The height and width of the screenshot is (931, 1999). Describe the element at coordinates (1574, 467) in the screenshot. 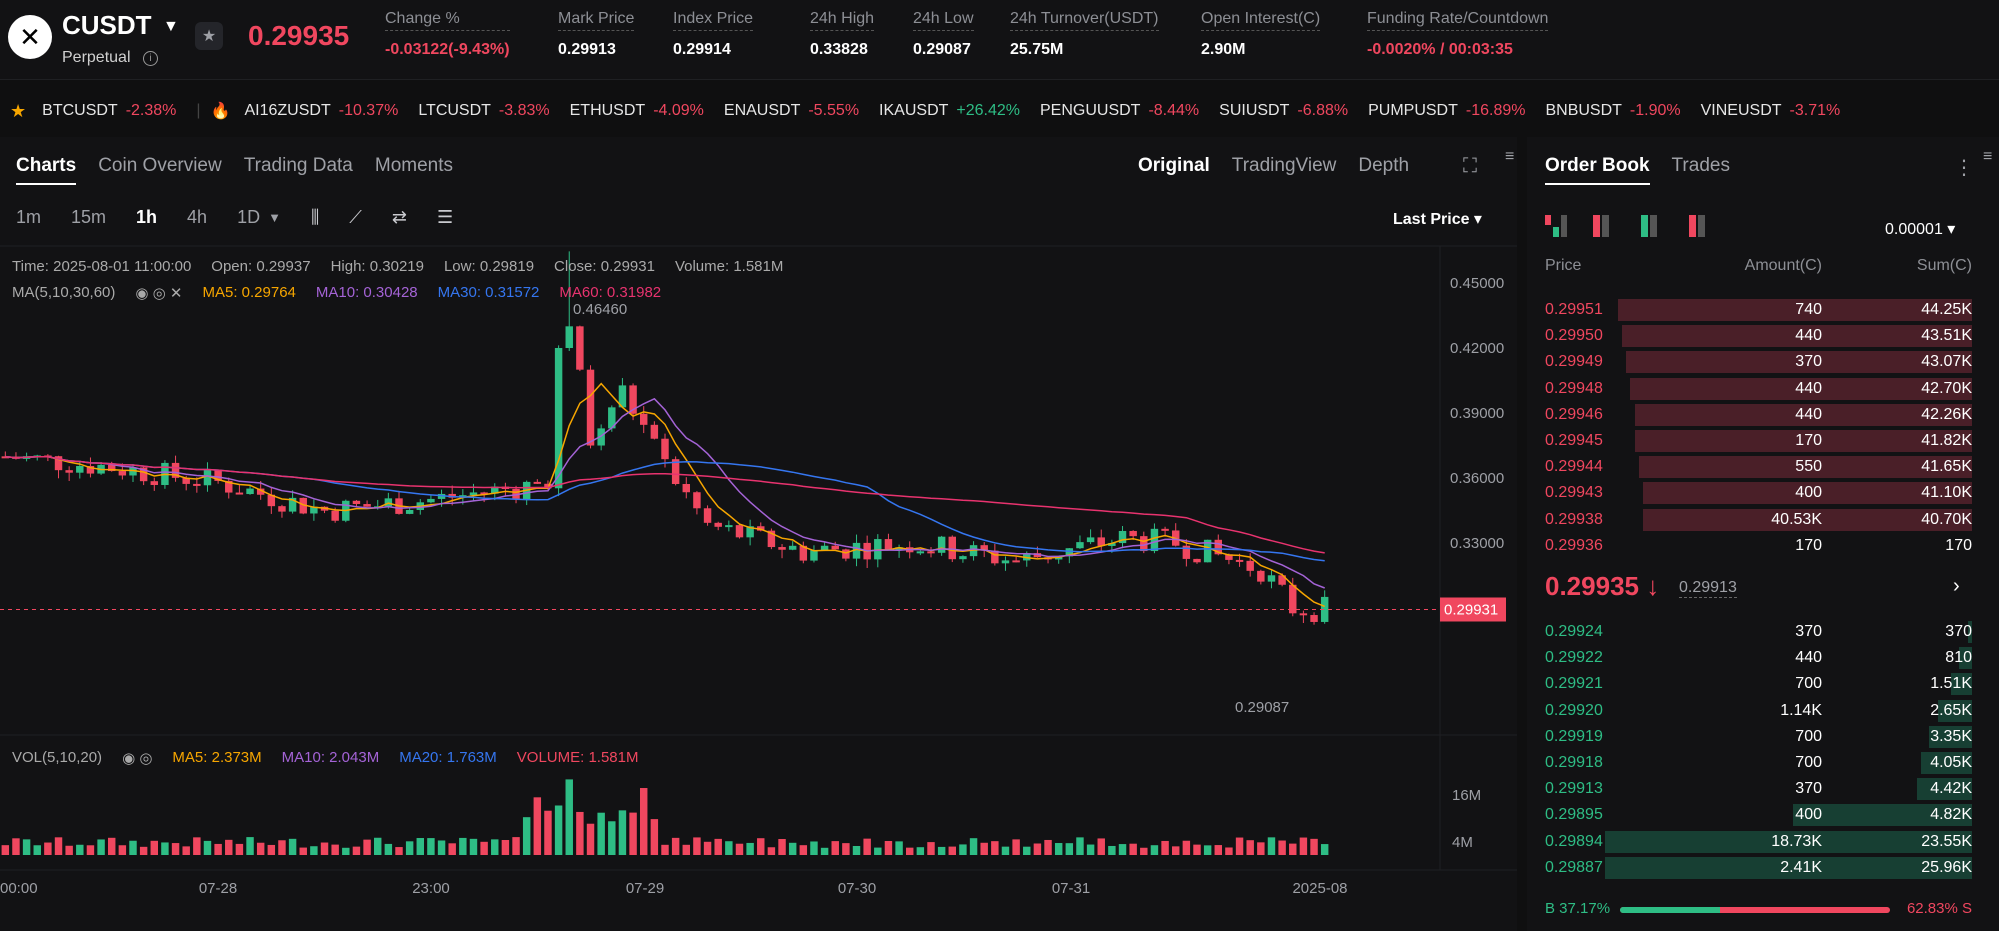

I see `row-price: 0.29944` at that location.